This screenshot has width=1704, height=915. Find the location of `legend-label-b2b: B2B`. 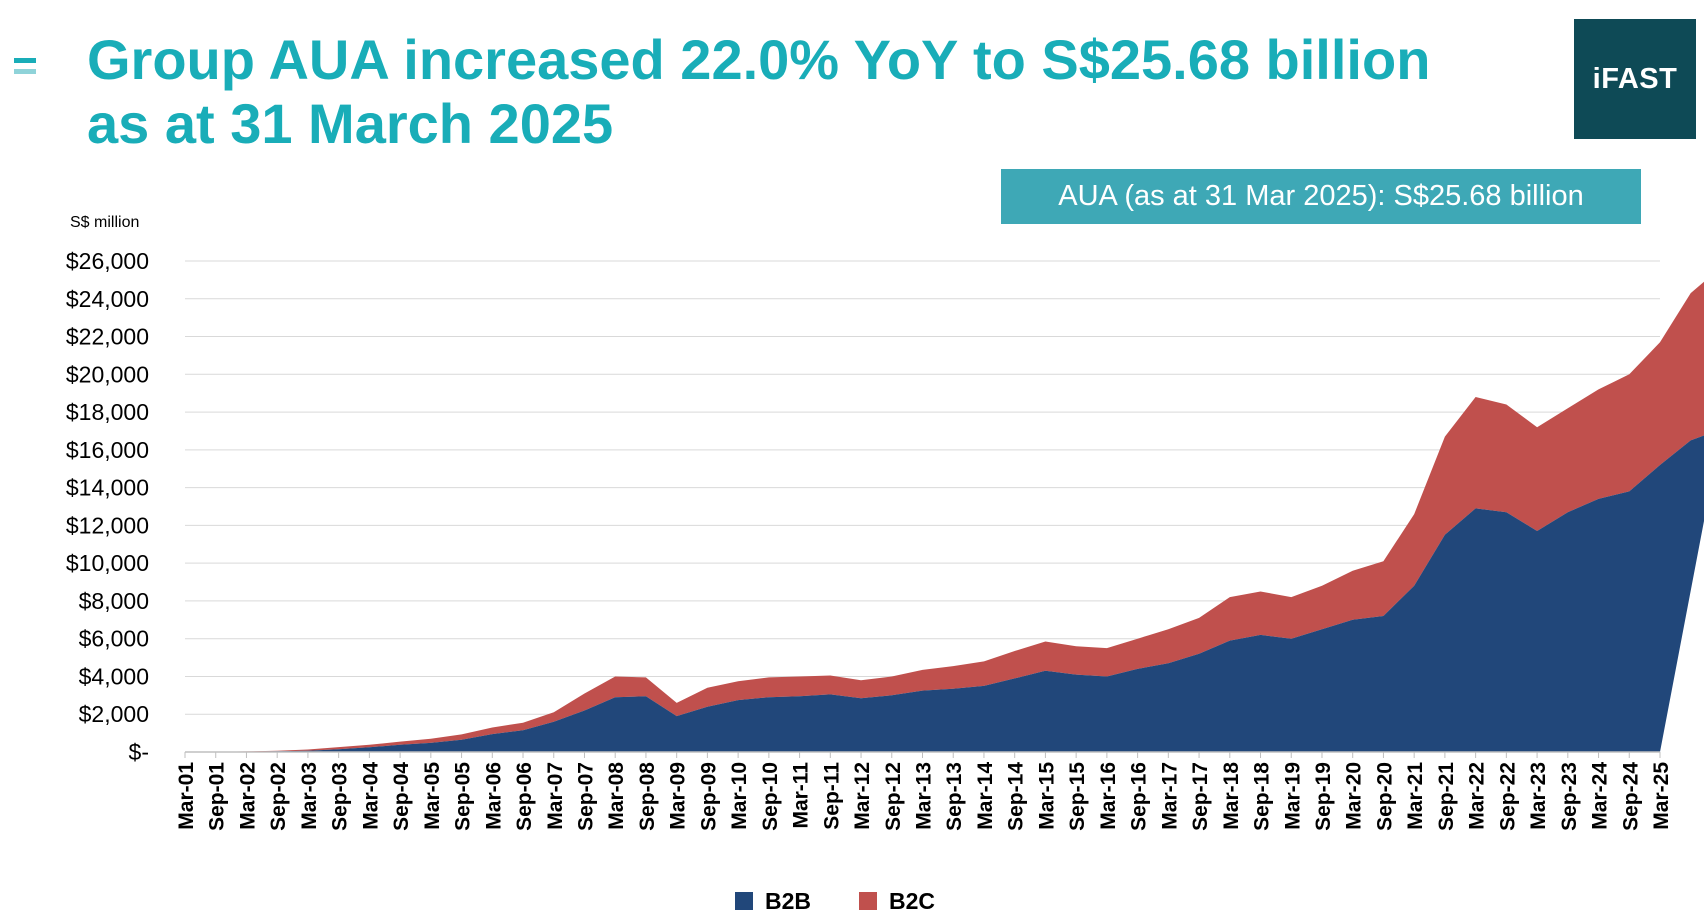

legend-label-b2b: B2B is located at coordinates (788, 900).